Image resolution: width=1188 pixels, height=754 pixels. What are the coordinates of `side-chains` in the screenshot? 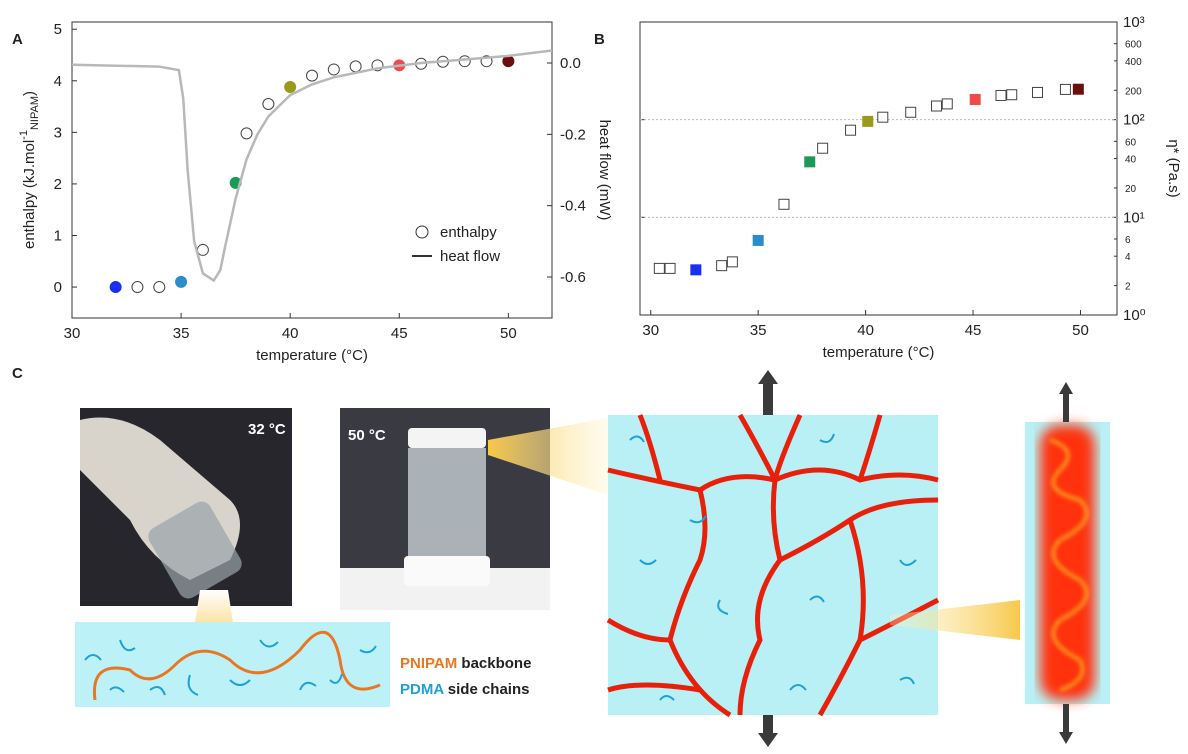 It's located at (773, 567).